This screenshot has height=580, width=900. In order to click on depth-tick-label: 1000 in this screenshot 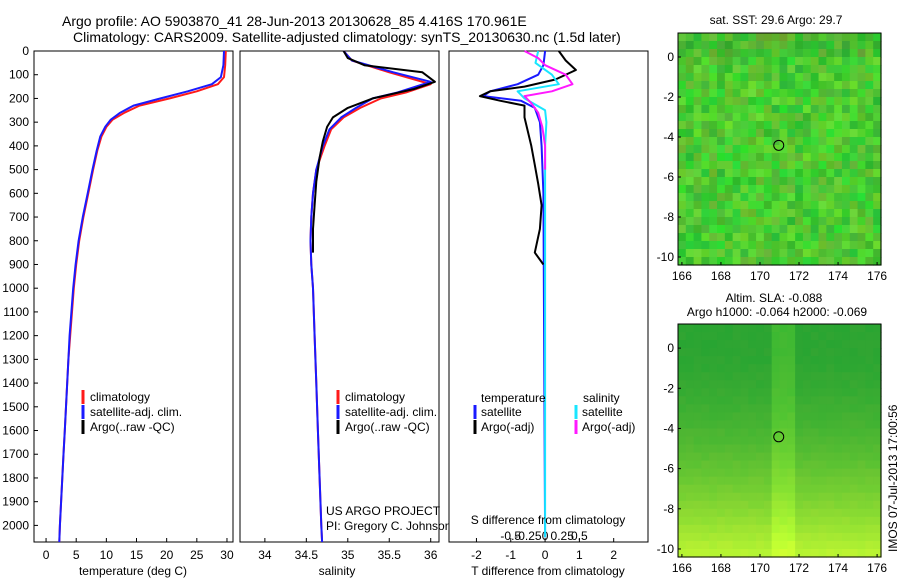, I will do `click(15, 288)`.